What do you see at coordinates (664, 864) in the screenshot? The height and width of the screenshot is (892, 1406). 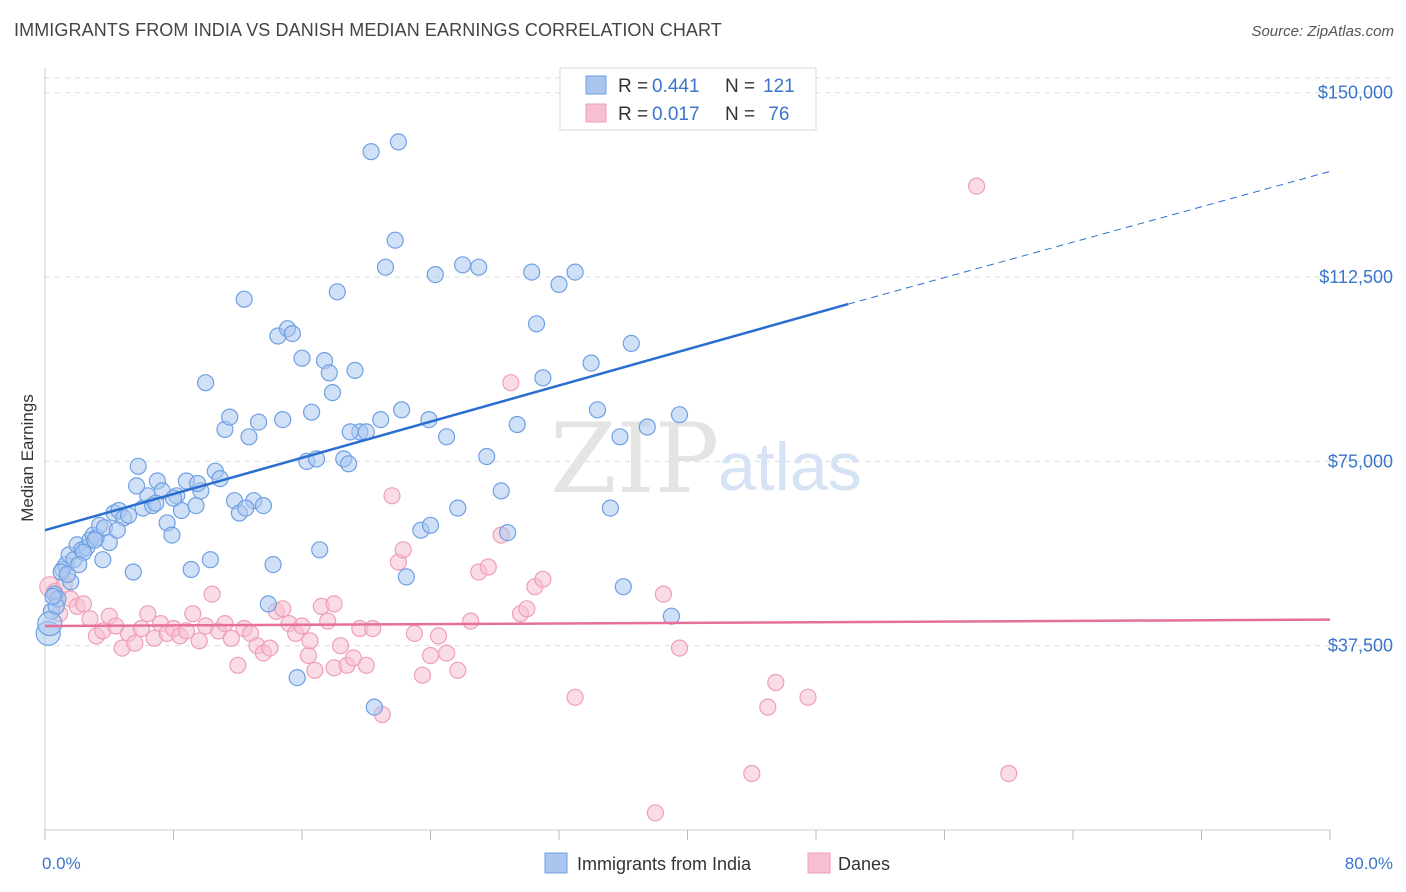 I see `series-legend-label-india: Immigrants from India` at bounding box center [664, 864].